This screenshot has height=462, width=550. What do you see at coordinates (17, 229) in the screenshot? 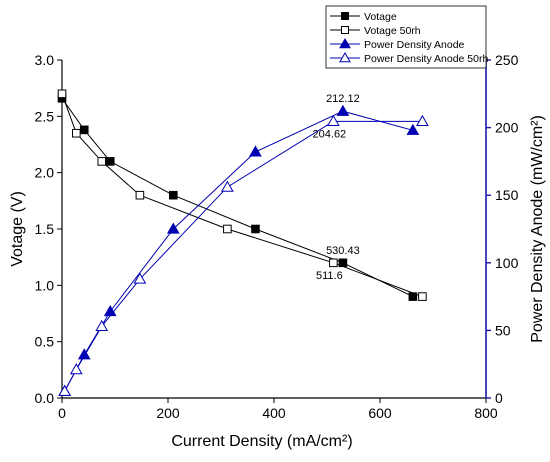
I see `y-left-axis-title: Votage (V)` at bounding box center [17, 229].